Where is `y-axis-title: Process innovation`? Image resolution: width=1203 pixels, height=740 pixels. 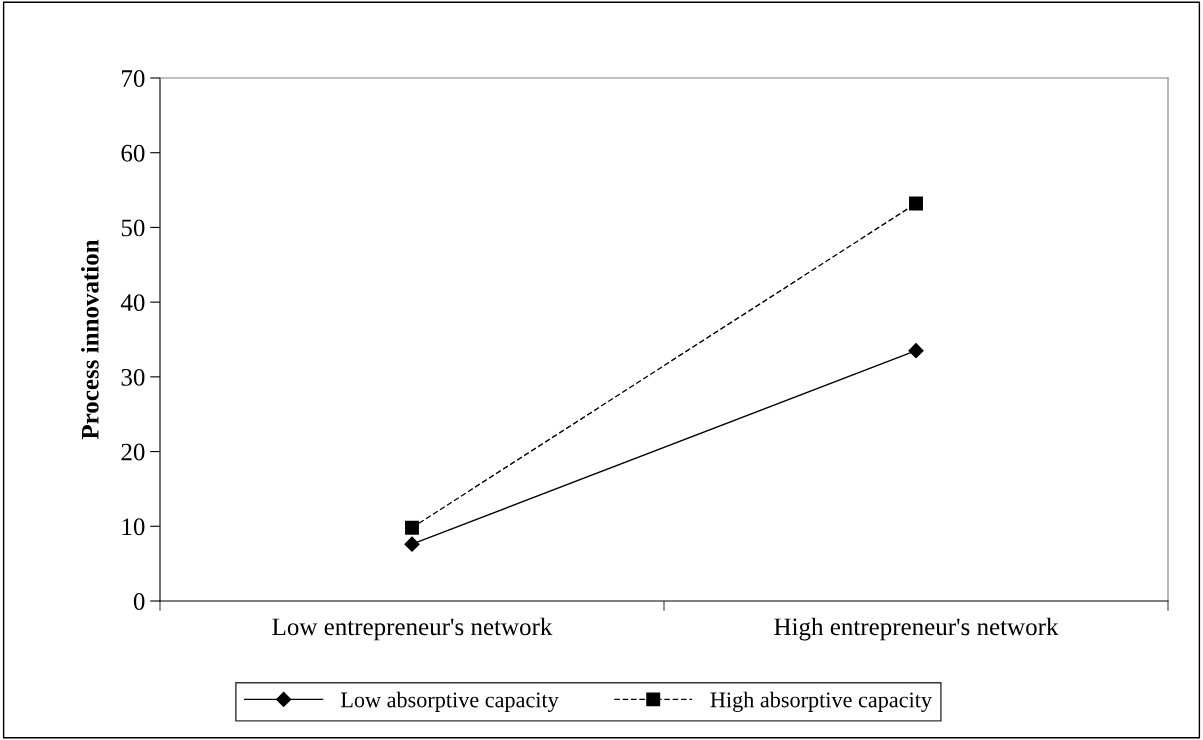 y-axis-title: Process innovation is located at coordinates (90, 339).